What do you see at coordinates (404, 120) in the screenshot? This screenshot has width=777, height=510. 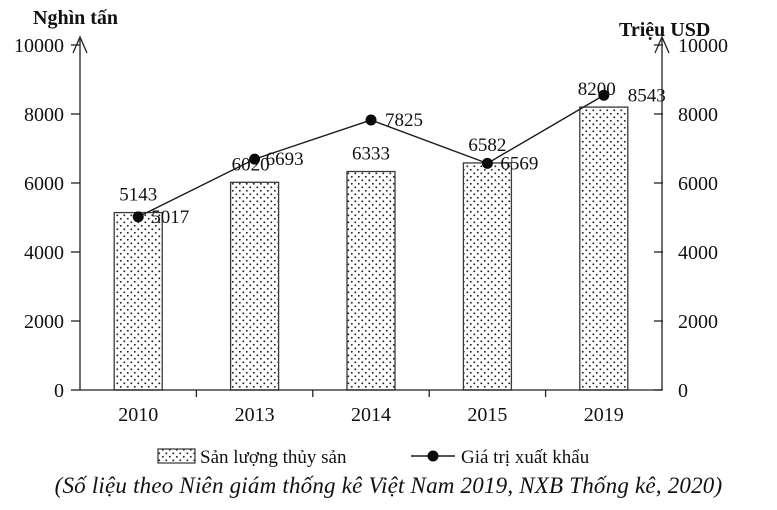 I see `point-label-2014: 7825` at bounding box center [404, 120].